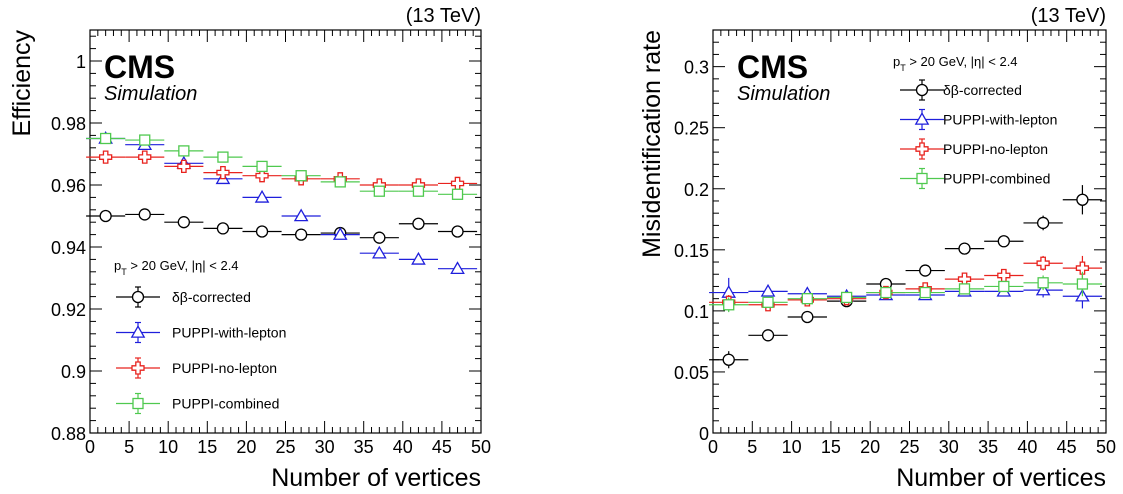 Image resolution: width=1123 pixels, height=494 pixels. I want to click on y-axis-title: Misidentification rate, so click(652, 144).